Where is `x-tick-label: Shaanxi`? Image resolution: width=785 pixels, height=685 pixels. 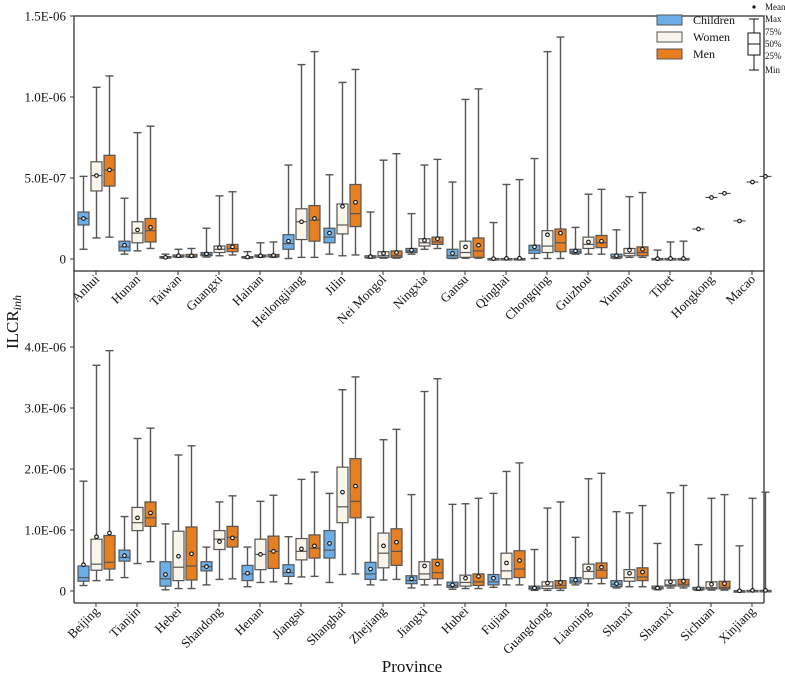
x-tick-label: Shaanxi is located at coordinates (656, 623).